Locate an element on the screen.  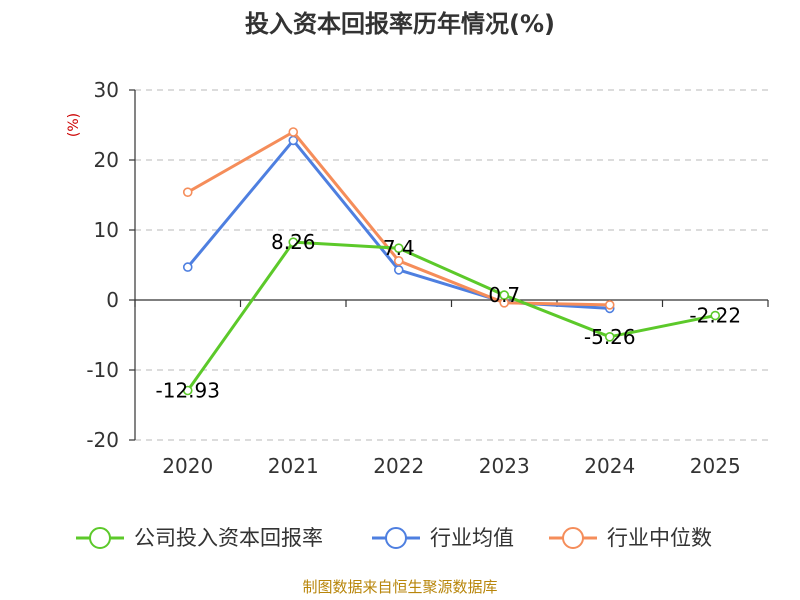
y-tick-label: 20 is located at coordinates (106, 160).